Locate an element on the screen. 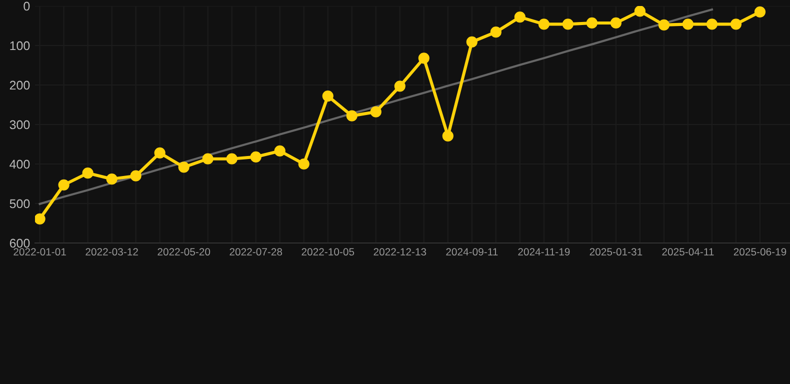 This screenshot has width=790, height=384. x-tick-label: 2025-06-19 is located at coordinates (760, 252).